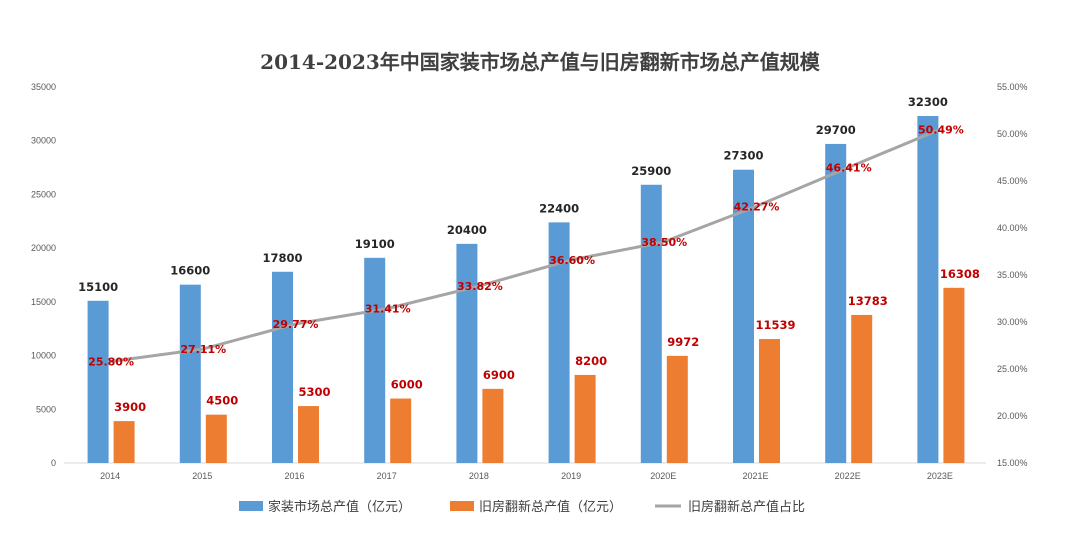 The height and width of the screenshot is (536, 1080). I want to click on ratio-data-label: 25.80%, so click(111, 361).